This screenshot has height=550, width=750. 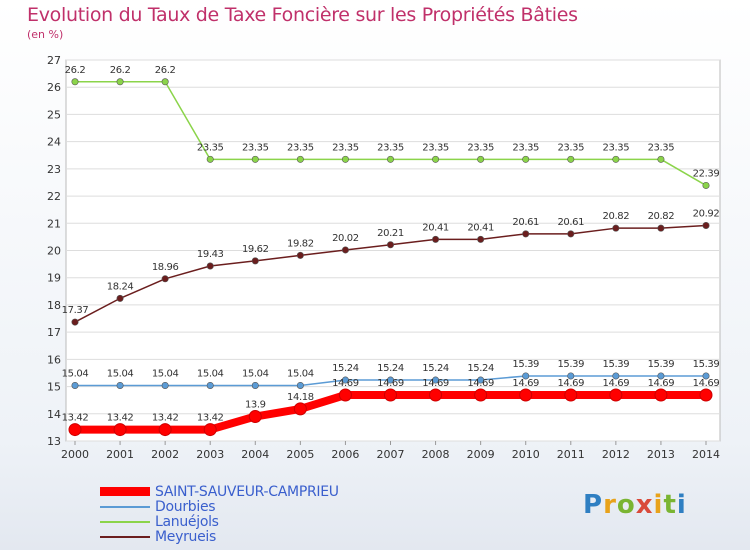 I want to click on data-label-3-1: 18.24, so click(x=120, y=286).